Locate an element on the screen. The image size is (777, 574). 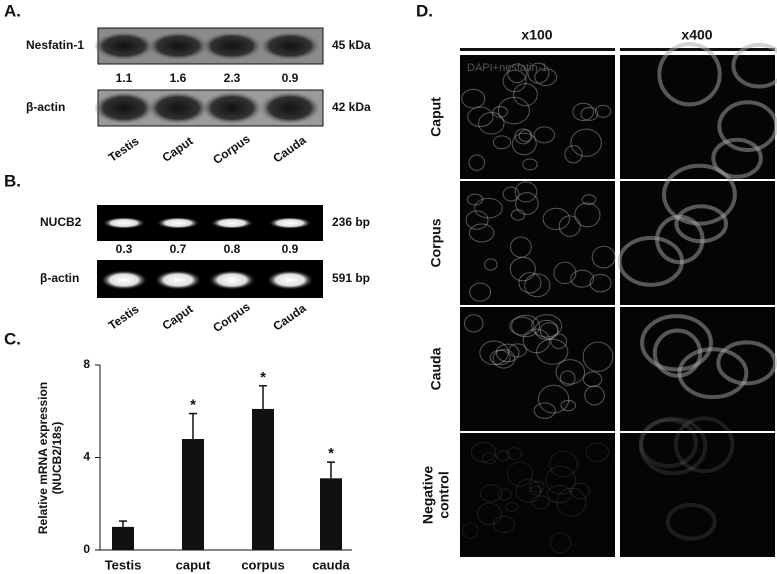
lane-label: Caput is located at coordinates (178, 149).